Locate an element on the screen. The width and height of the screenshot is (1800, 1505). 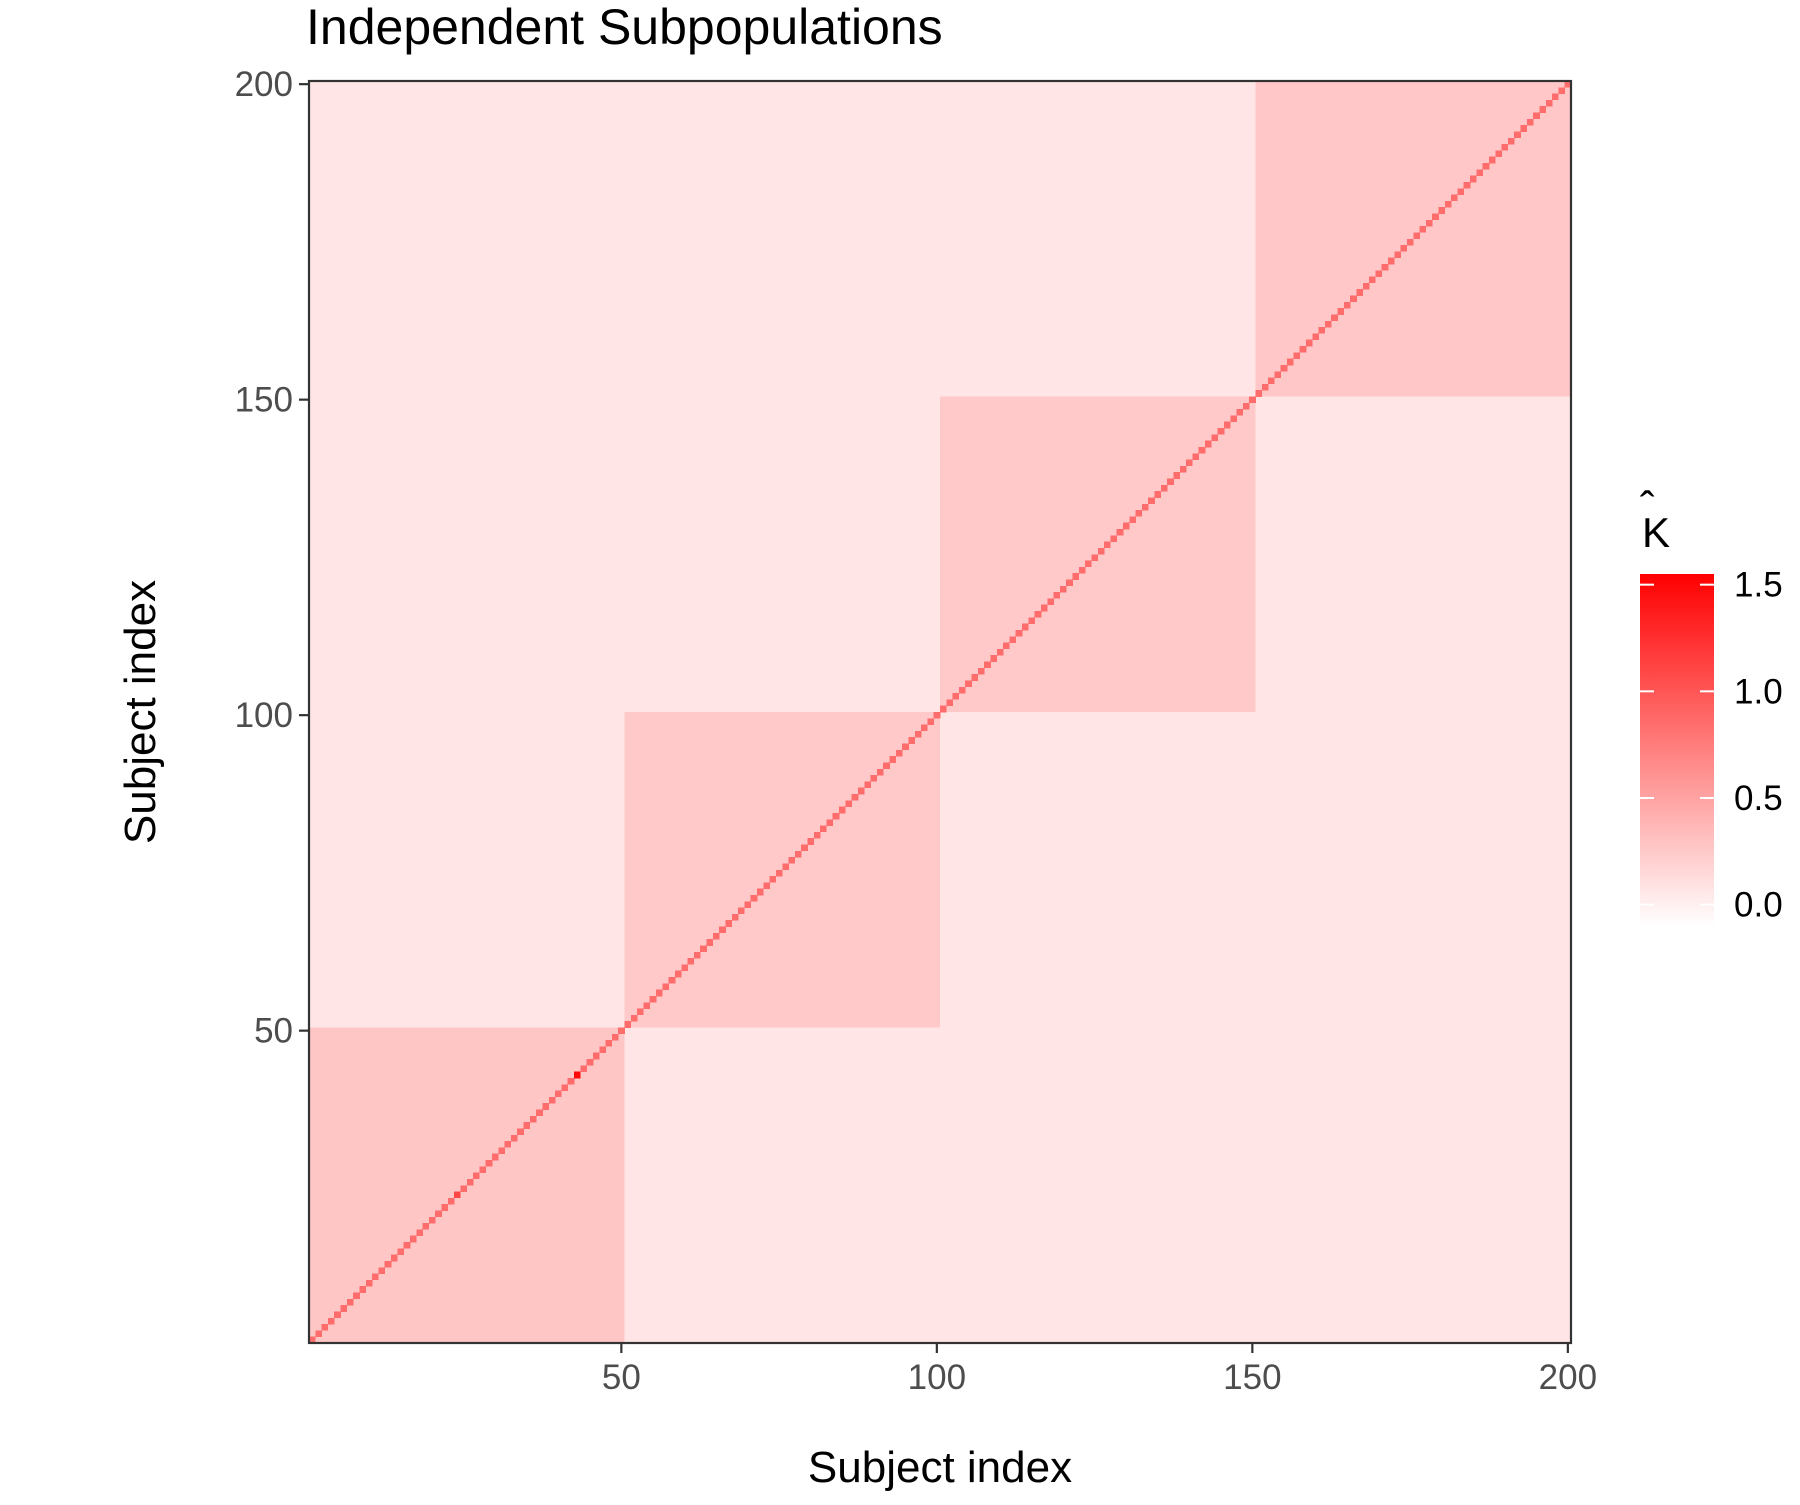
x-tick-label: 50 is located at coordinates (621, 1377).